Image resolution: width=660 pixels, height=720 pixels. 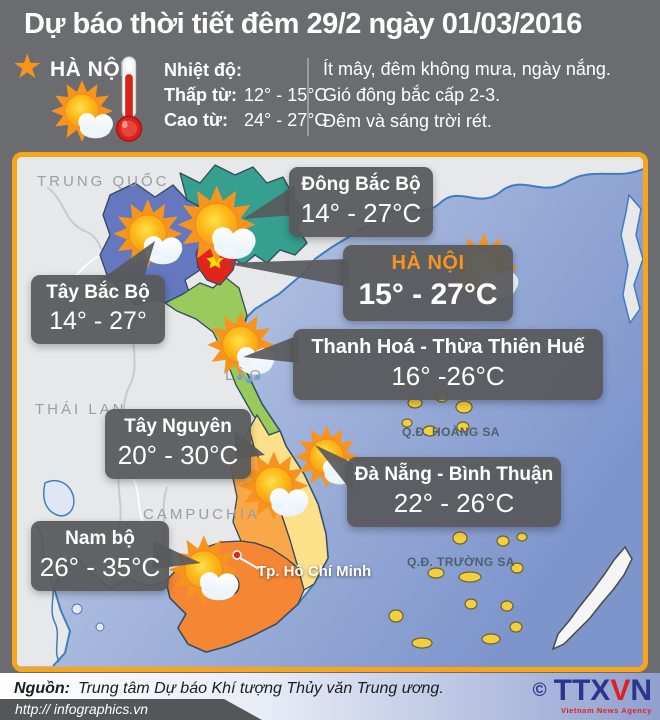 What do you see at coordinates (222, 356) in the screenshot?
I see `region-bac-trung-bo` at bounding box center [222, 356].